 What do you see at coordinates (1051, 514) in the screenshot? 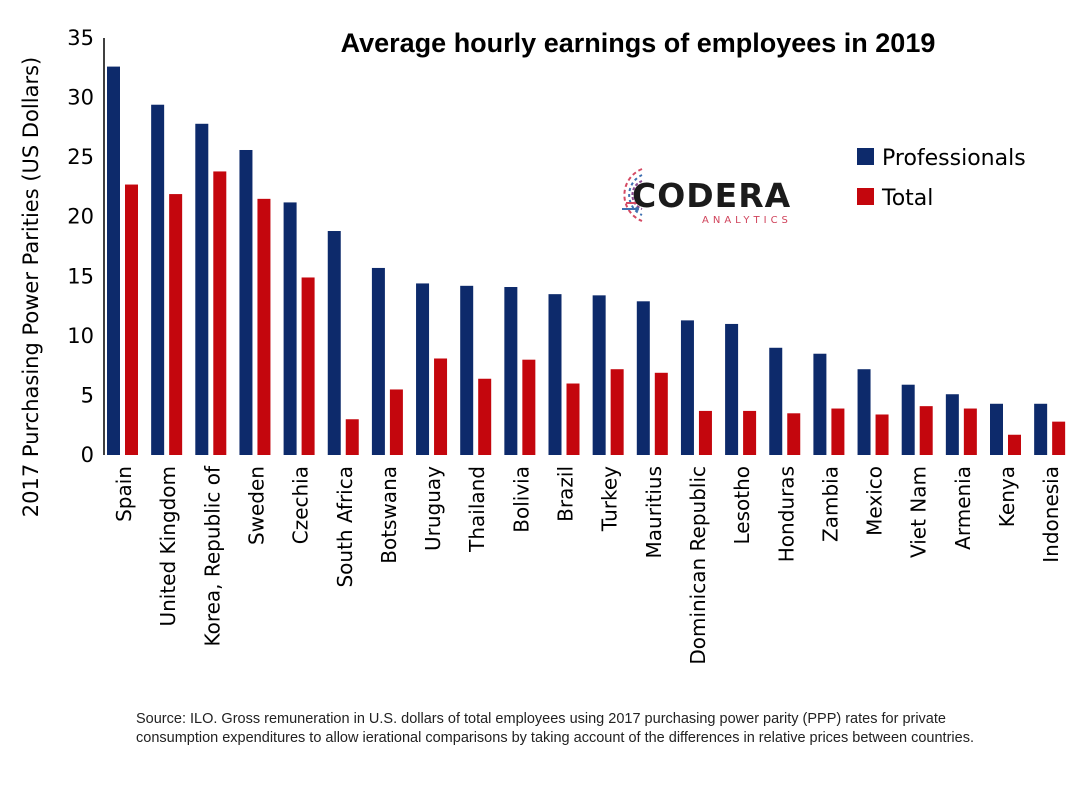
I see `category-label: Indonesia` at bounding box center [1051, 514].